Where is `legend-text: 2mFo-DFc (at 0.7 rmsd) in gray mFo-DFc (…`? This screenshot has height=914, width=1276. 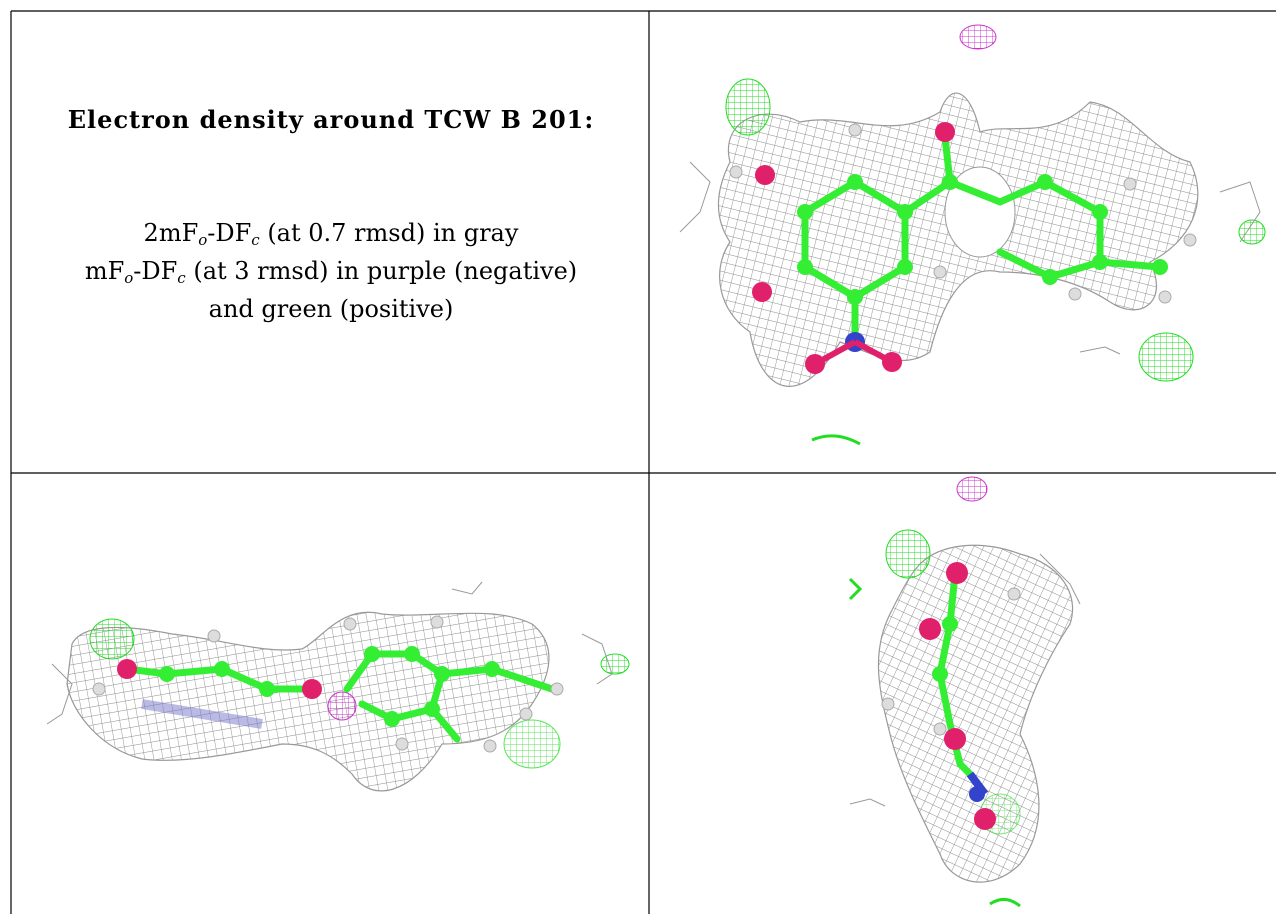
legend-text: 2mFo-DFc (at 0.7 rmsd) in gray mFo-DFc (… is located at coordinates (330, 271).